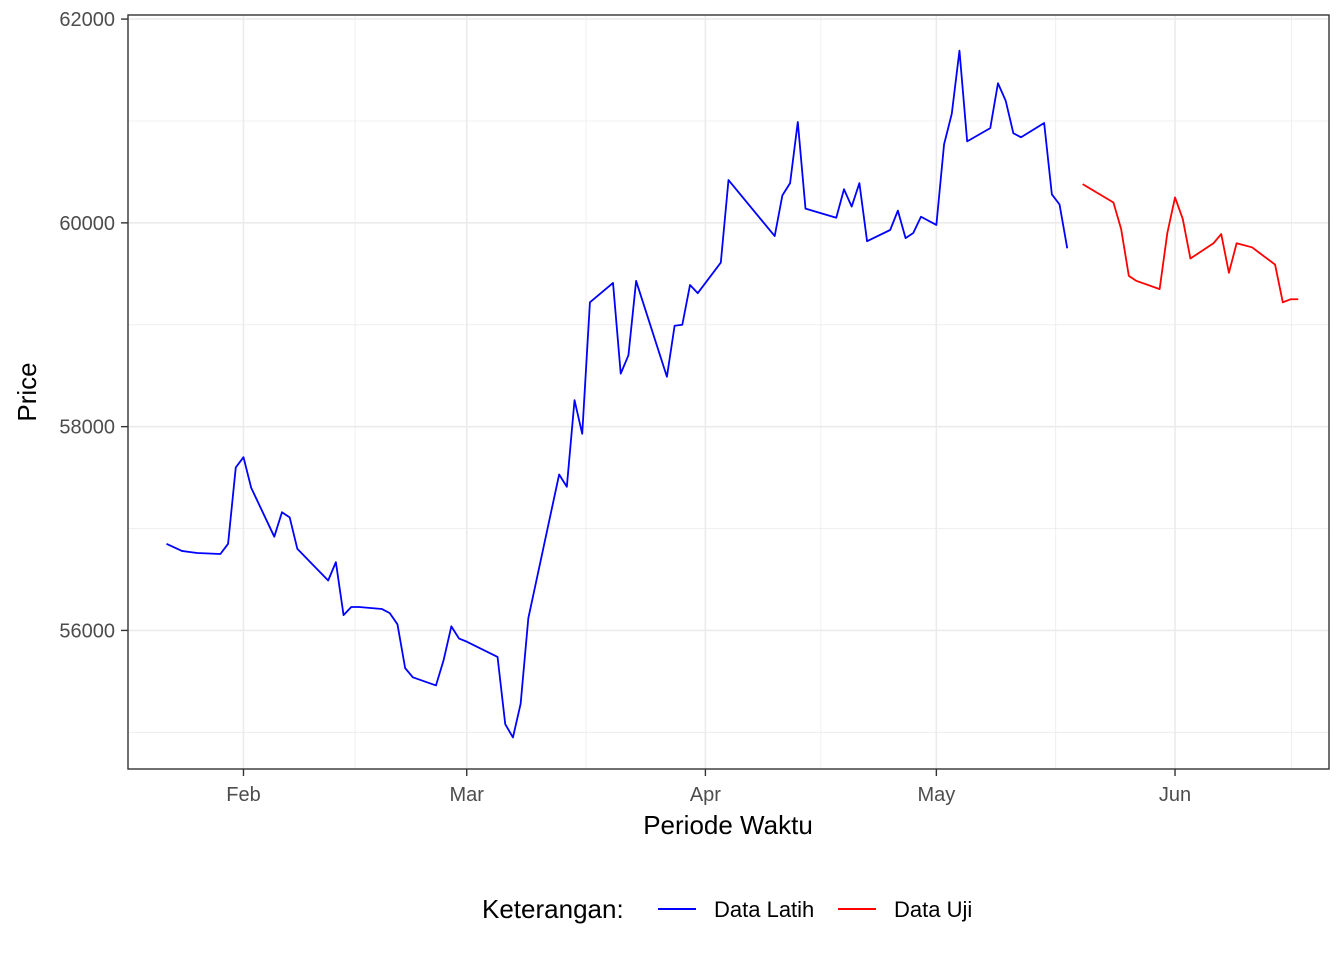  Describe the element at coordinates (87, 20) in the screenshot. I see `y-tick-label: 62000` at that location.